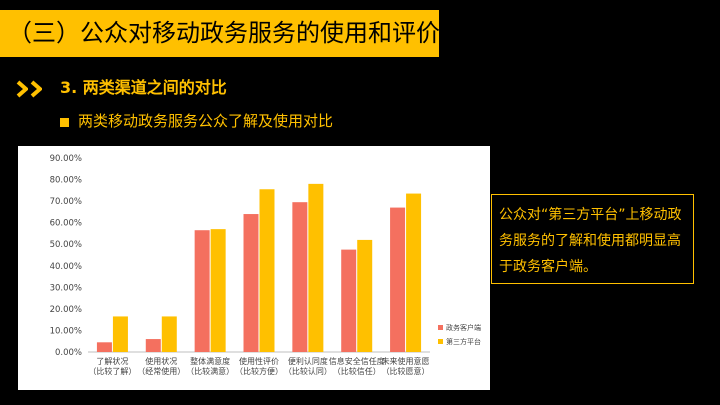  Describe the element at coordinates (66, 267) in the screenshot. I see `y-tick-label: 40.00%` at that location.